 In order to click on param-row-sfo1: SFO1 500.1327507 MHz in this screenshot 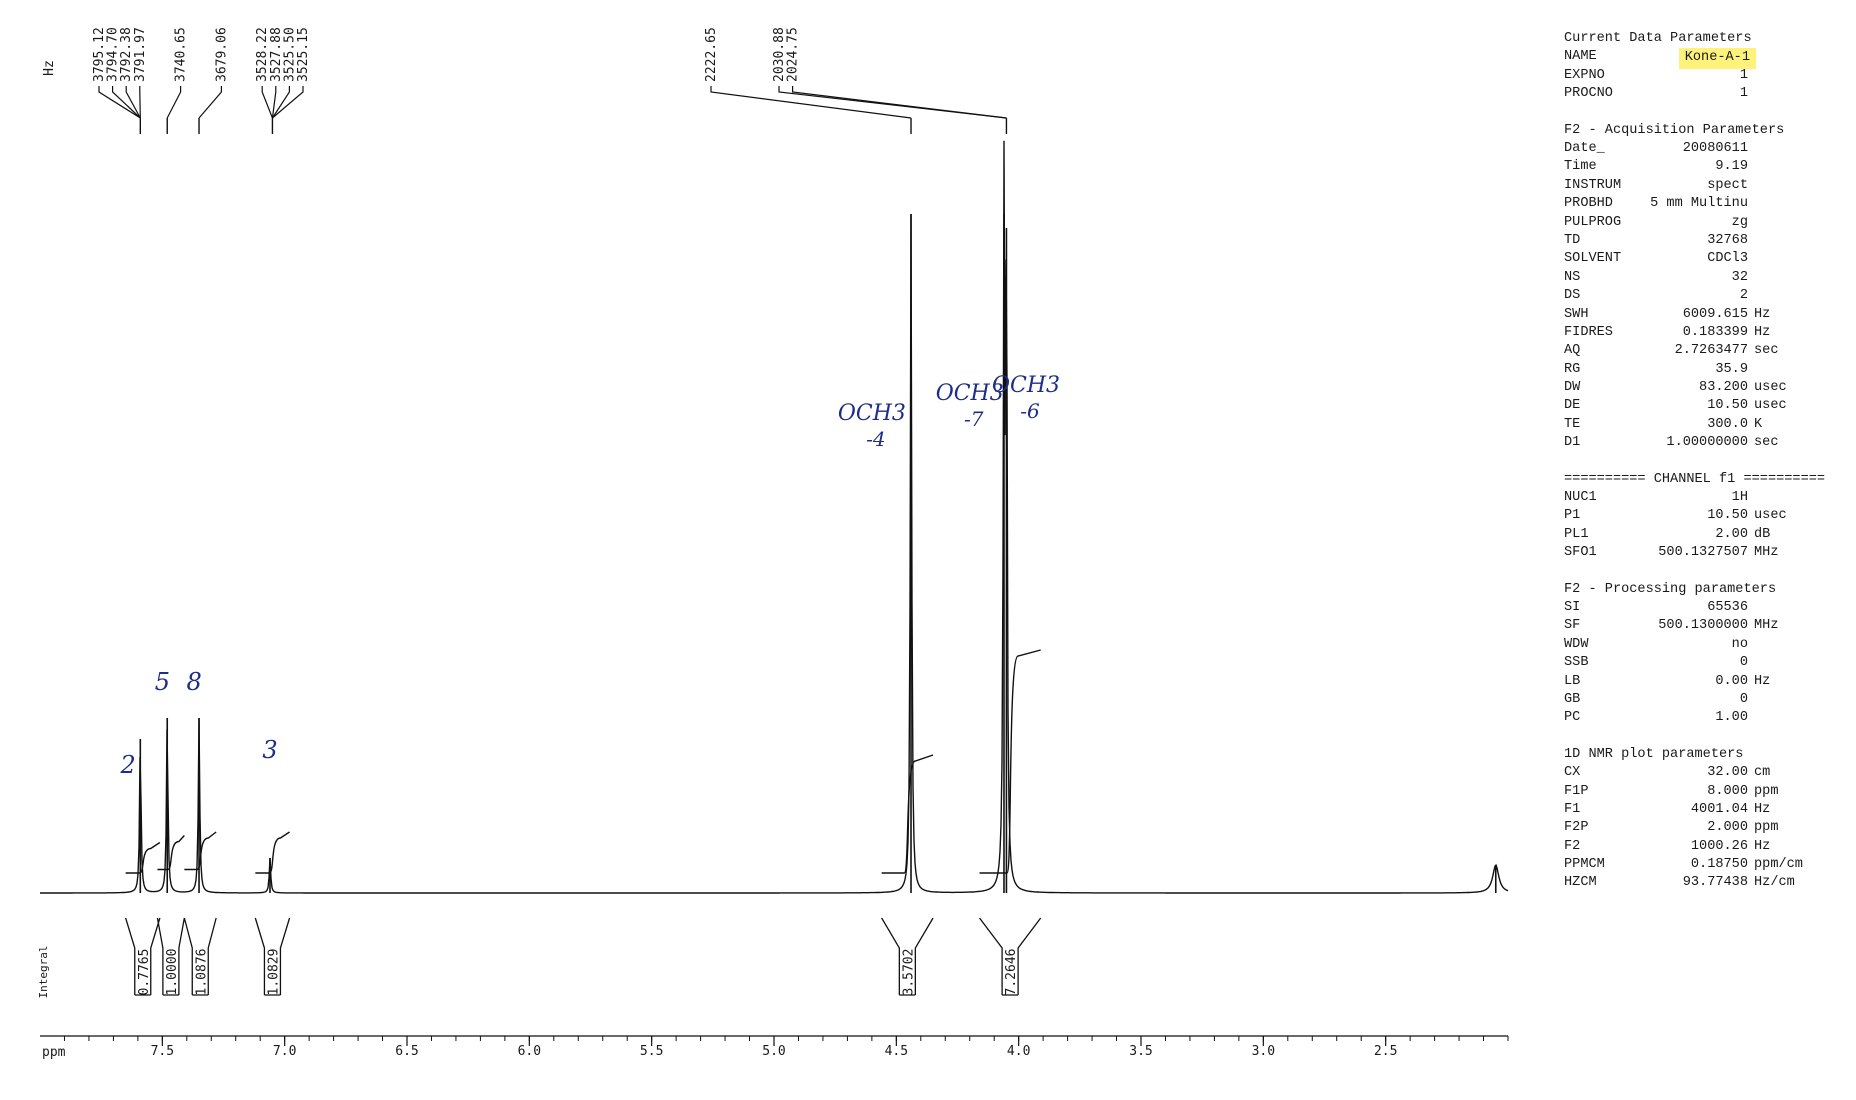, I will do `click(1710, 553)`.